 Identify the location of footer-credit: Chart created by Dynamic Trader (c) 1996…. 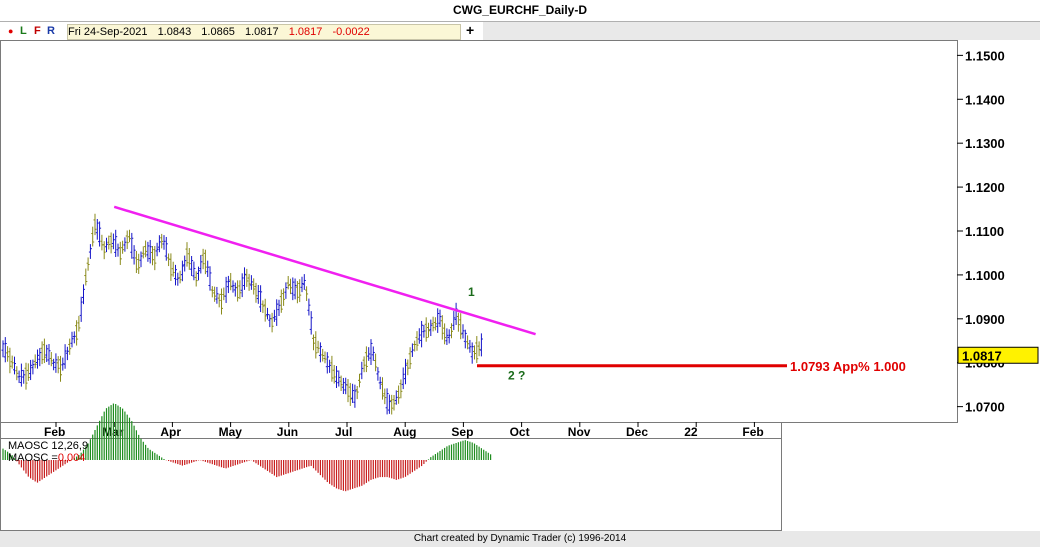
(520, 539).